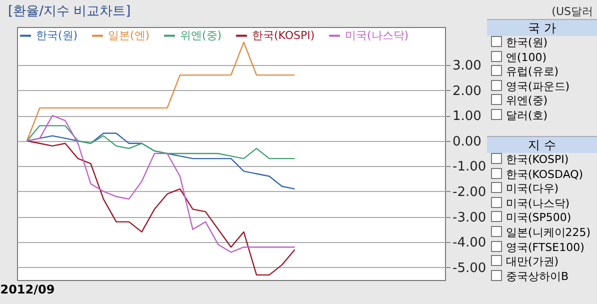 This screenshot has width=597, height=304. What do you see at coordinates (467, 66) in the screenshot?
I see `y-tick-label: 3.00` at bounding box center [467, 66].